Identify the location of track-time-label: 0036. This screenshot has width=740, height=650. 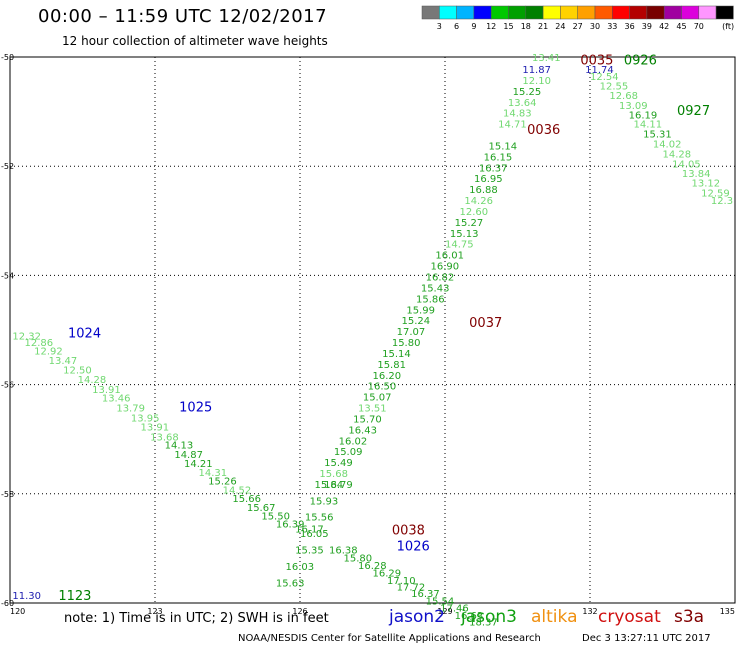
(543, 130).